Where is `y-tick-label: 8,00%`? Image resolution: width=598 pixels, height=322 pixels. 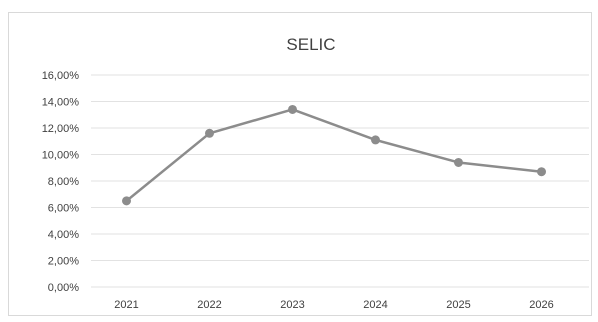 y-tick-label: 8,00% is located at coordinates (63, 182).